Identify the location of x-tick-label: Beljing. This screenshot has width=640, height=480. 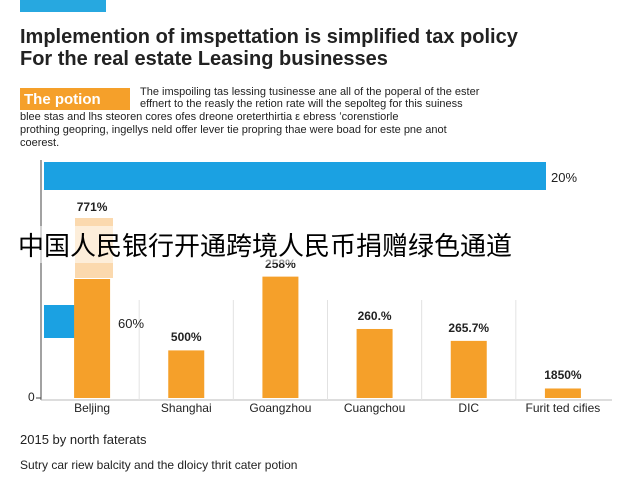
(92, 408).